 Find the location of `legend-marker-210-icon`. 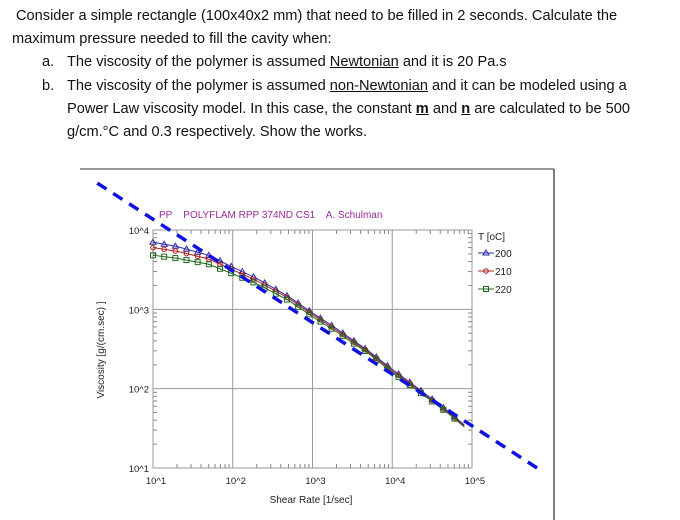

legend-marker-210-icon is located at coordinates (486, 271).